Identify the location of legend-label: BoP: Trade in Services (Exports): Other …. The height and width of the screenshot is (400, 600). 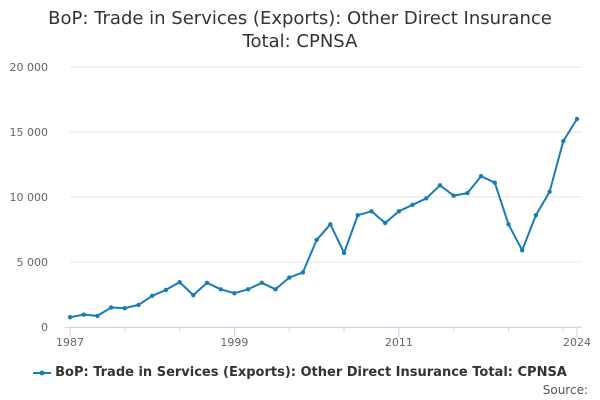
(311, 372).